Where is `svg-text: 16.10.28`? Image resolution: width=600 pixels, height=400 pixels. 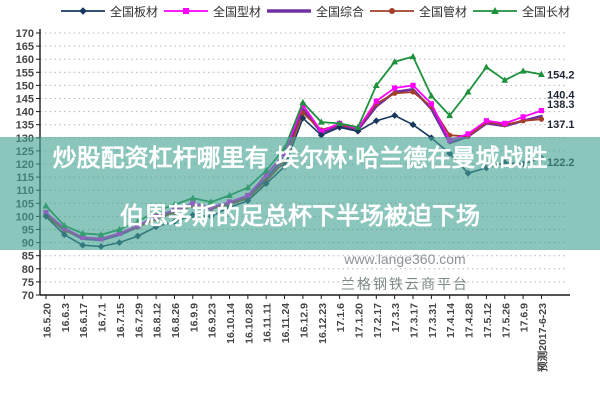 svg-text: 16.10.28 is located at coordinates (249, 323).